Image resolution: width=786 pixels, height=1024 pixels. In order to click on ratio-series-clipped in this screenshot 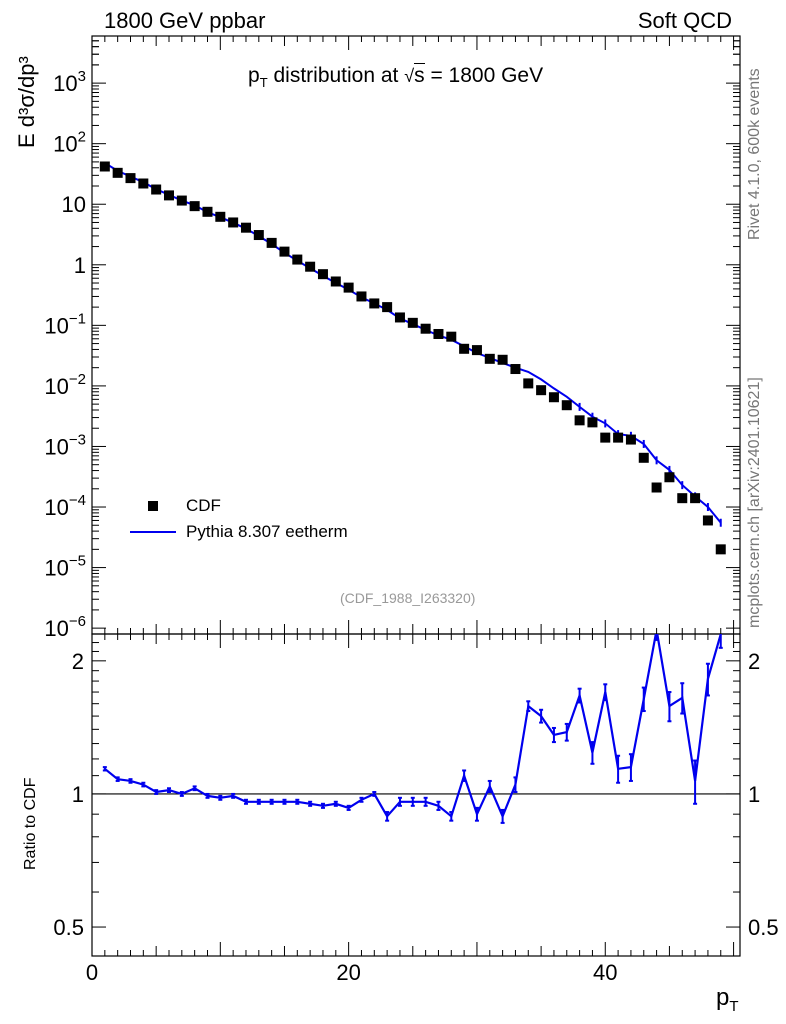, I will do `click(412, 729)`.